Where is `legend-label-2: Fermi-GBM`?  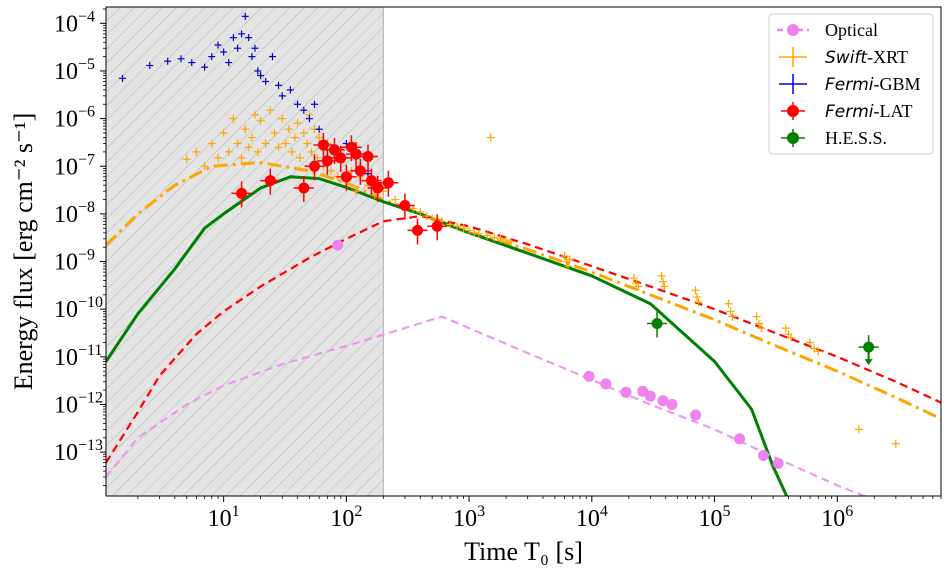
legend-label-2: Fermi-GBM is located at coordinates (873, 84).